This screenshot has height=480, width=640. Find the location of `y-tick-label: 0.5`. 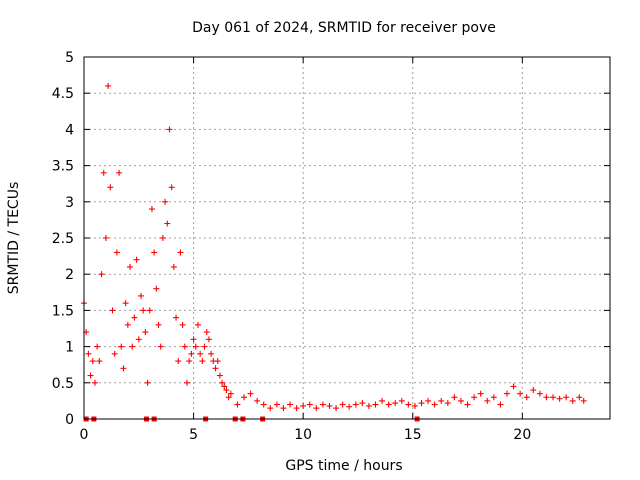

y-tick-label: 0.5 is located at coordinates (63, 384).